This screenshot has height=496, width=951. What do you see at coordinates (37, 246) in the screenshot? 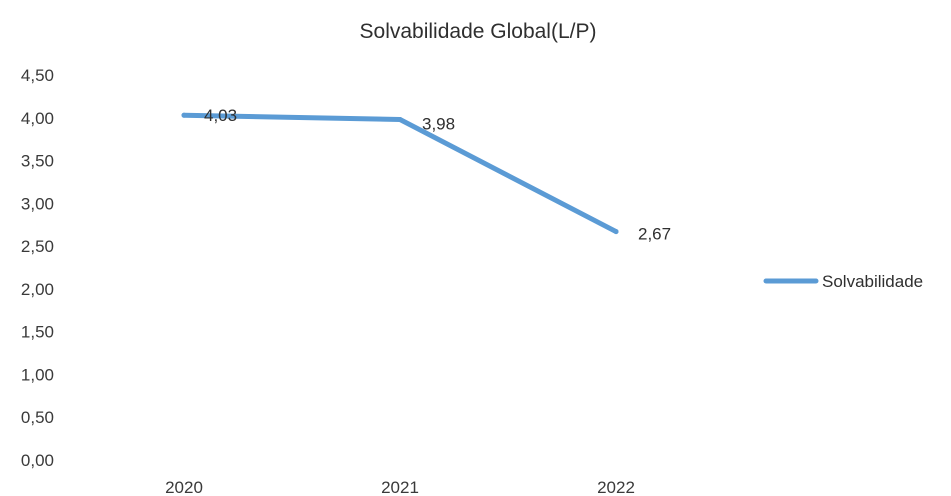
I see `y-tick-label: 2,50` at bounding box center [37, 246].